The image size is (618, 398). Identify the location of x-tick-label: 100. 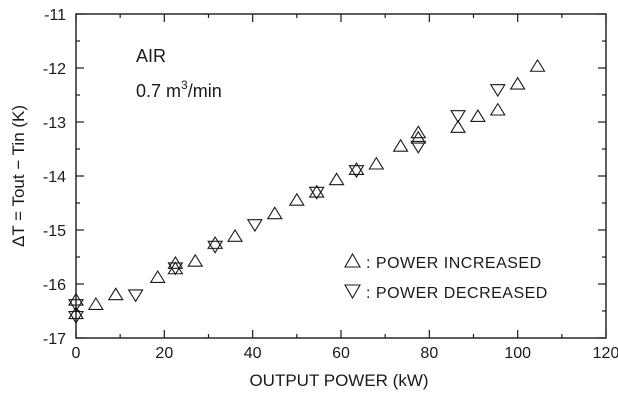
(517, 353).